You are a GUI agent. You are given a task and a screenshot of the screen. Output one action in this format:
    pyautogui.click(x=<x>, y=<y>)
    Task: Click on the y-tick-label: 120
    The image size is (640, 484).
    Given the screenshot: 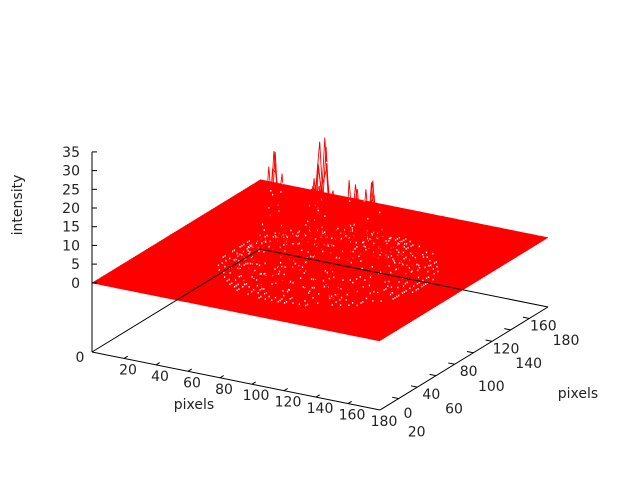 What is the action you would take?
    pyautogui.click(x=506, y=349)
    